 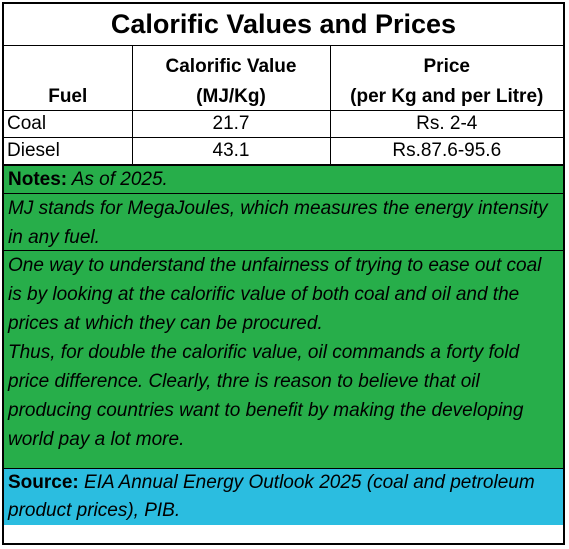 I want to click on table-row: Coal 21.7 Rs. 2-4, so click(x=283, y=124).